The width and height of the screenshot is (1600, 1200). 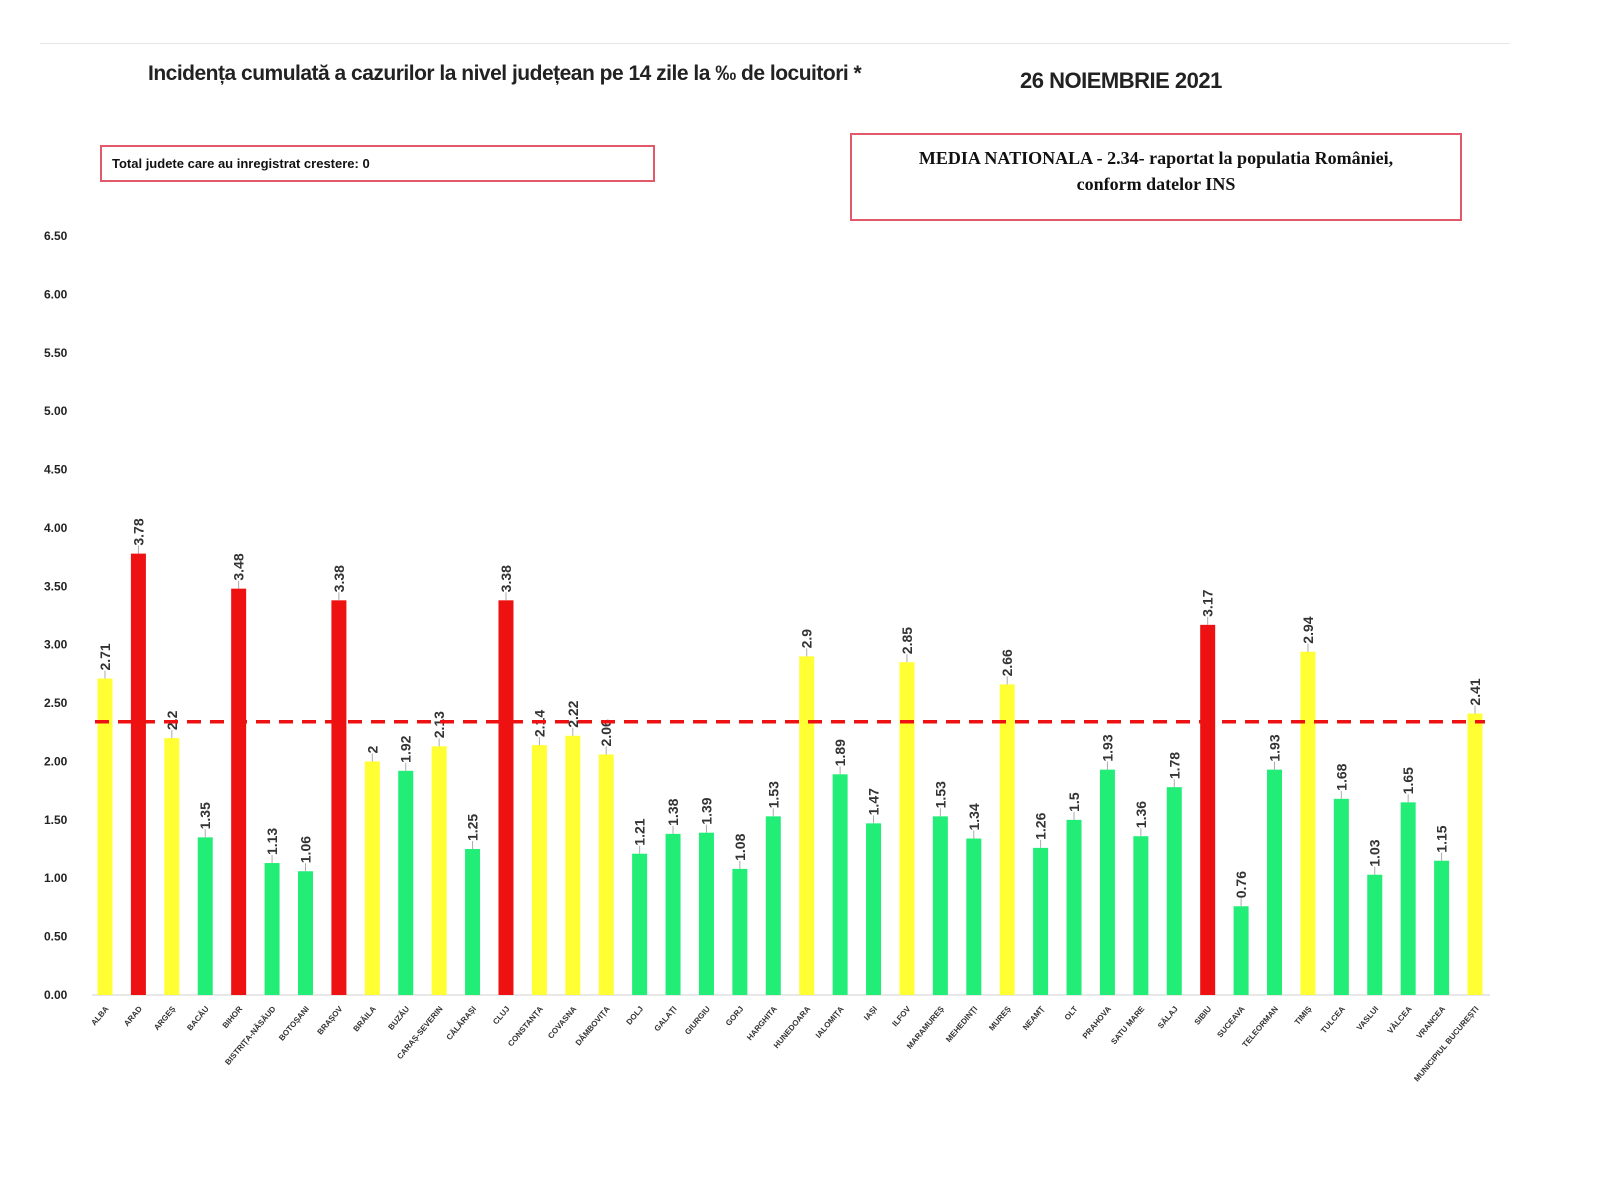 What do you see at coordinates (1074, 802) in the screenshot?
I see `data-label: 1.5` at bounding box center [1074, 802].